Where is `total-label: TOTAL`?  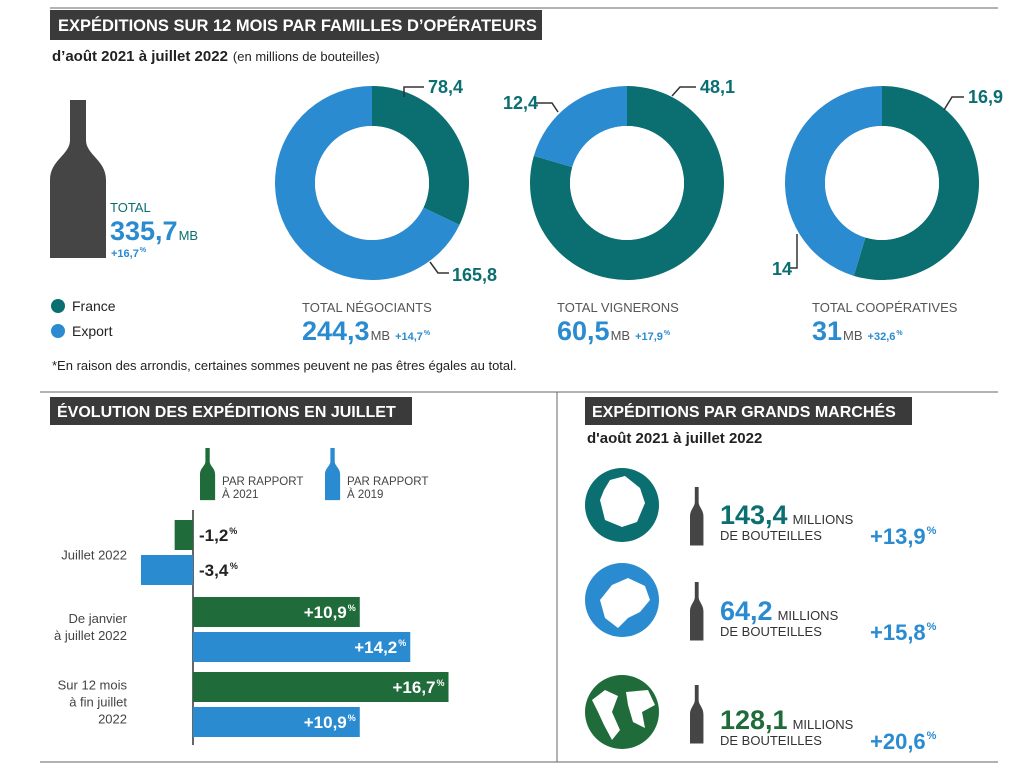
total-label: TOTAL is located at coordinates (130, 207).